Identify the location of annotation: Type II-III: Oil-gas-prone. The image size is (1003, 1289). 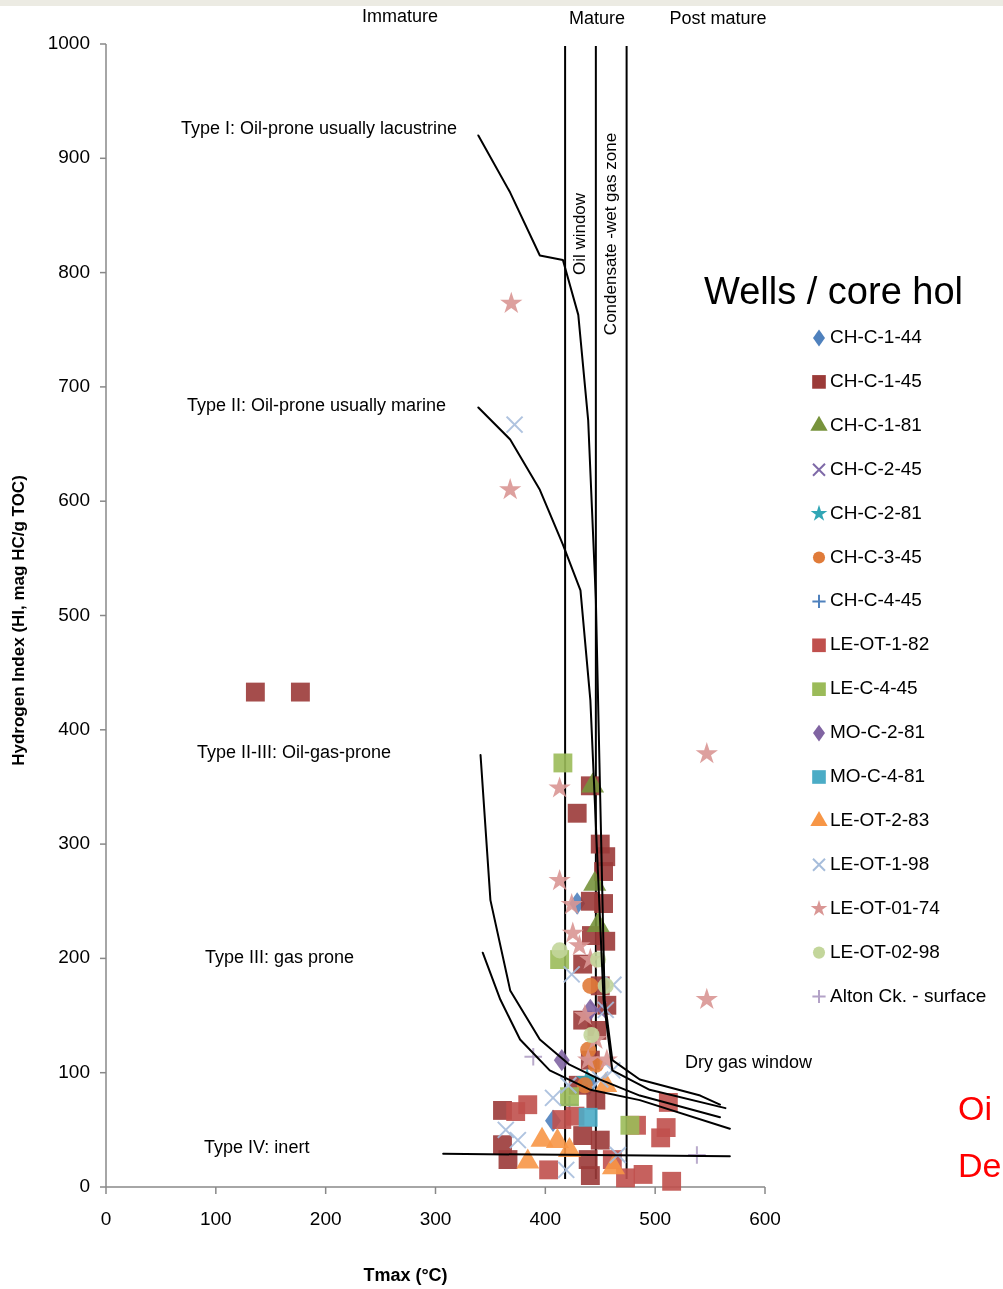
(294, 752).